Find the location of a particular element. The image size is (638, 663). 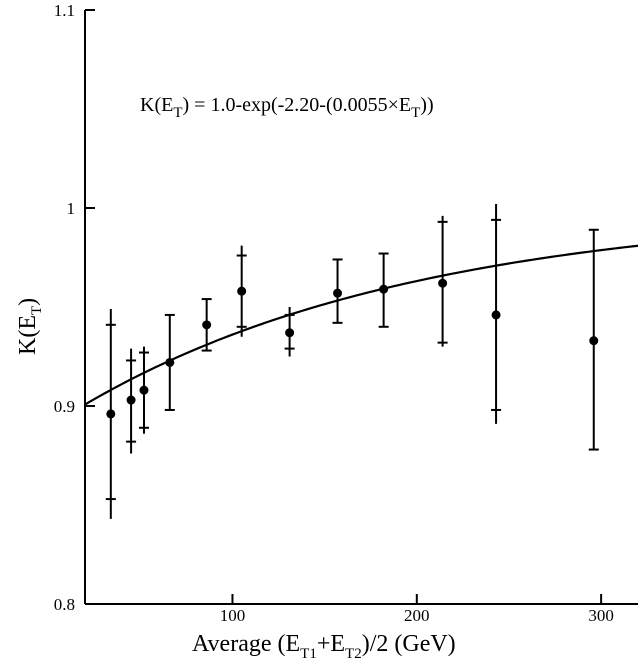

x-title-sub-2: T2 is located at coordinates (353, 654).